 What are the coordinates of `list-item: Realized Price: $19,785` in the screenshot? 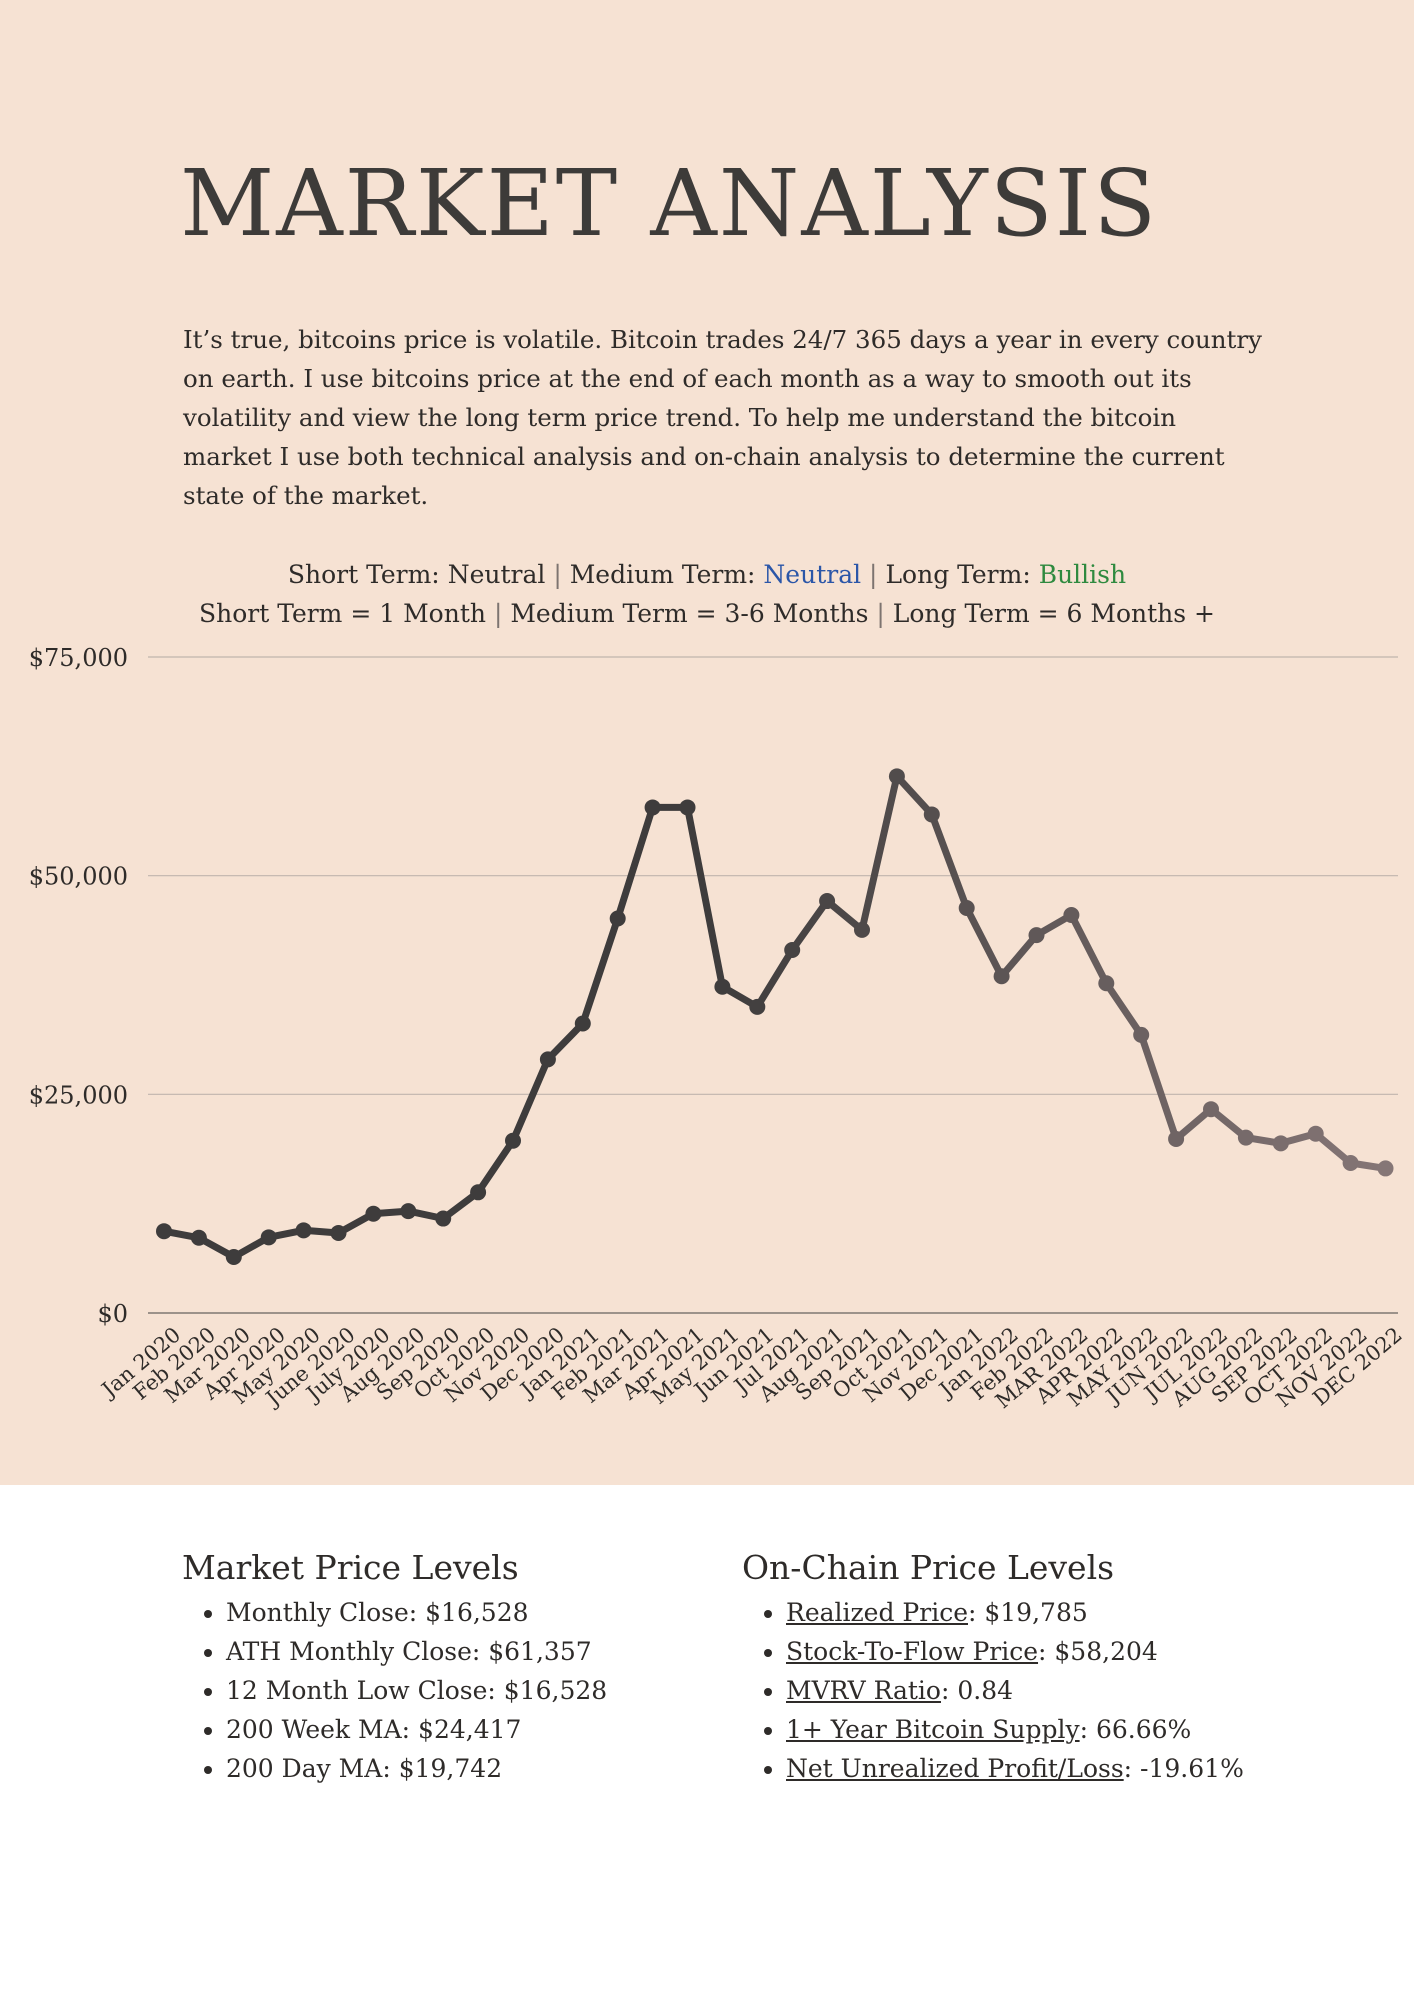 It's located at (1064, 1612).